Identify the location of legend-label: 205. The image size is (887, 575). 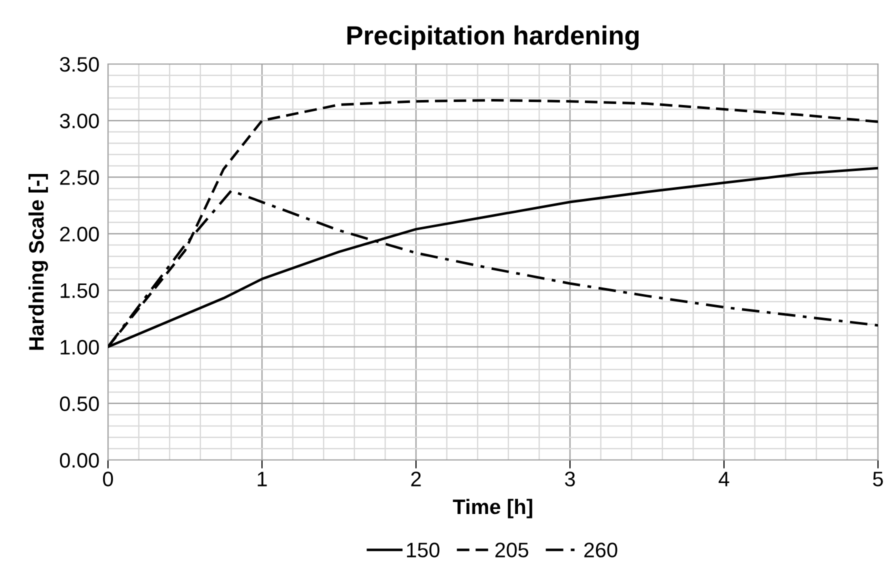
(511, 550).